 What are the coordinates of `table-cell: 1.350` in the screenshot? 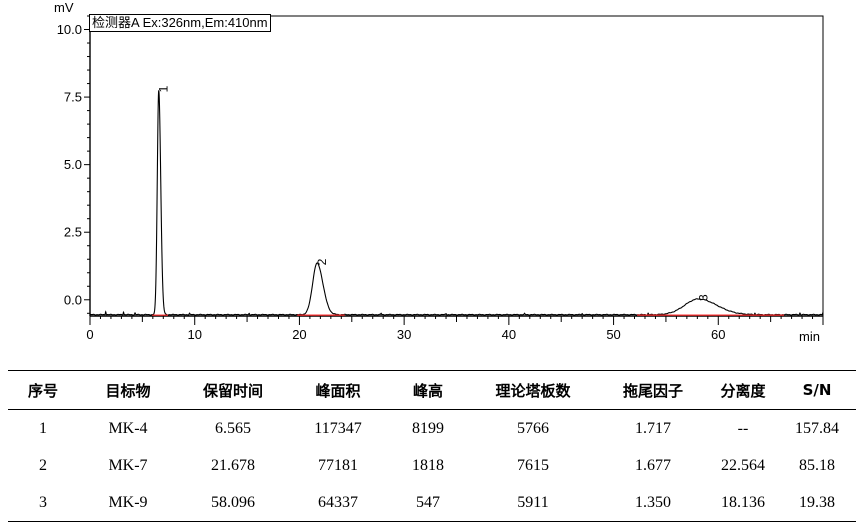 It's located at (653, 502).